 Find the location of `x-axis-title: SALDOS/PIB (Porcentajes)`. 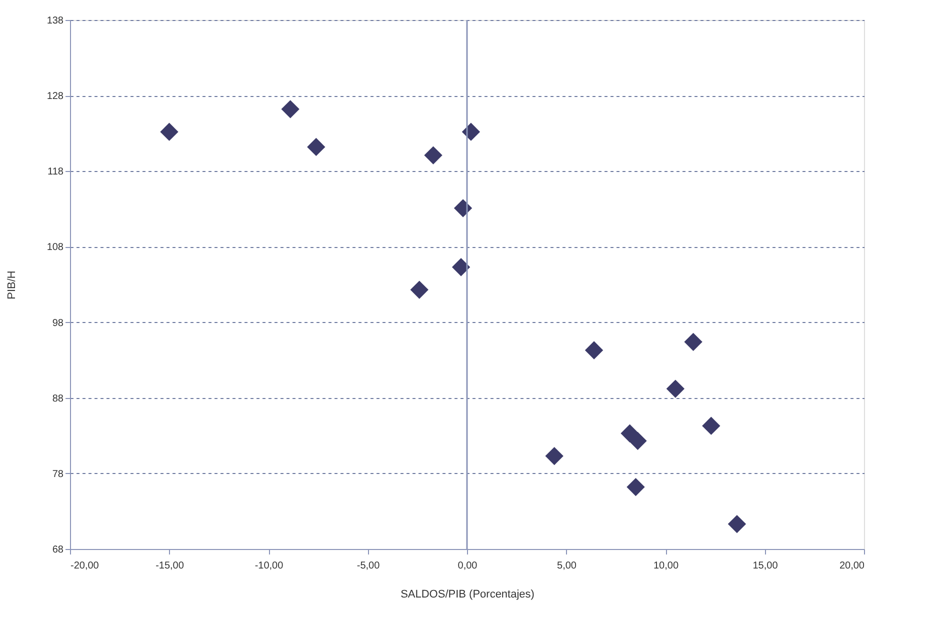

x-axis-title: SALDOS/PIB (Porcentajes) is located at coordinates (467, 594).